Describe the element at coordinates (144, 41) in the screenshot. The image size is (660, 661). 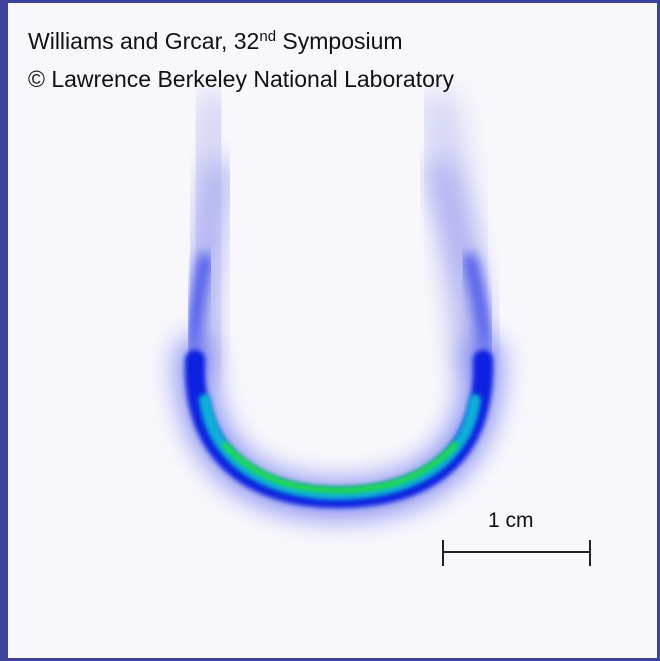
I see `caption-text: Williams and Grcar, 32` at that location.